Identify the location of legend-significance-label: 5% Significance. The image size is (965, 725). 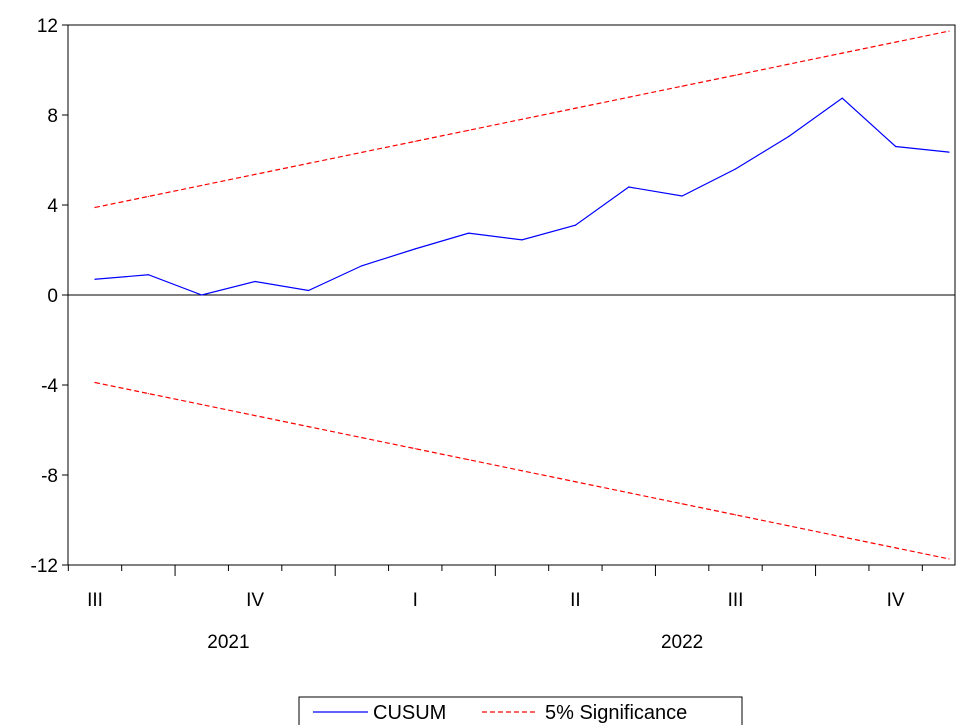
(616, 713).